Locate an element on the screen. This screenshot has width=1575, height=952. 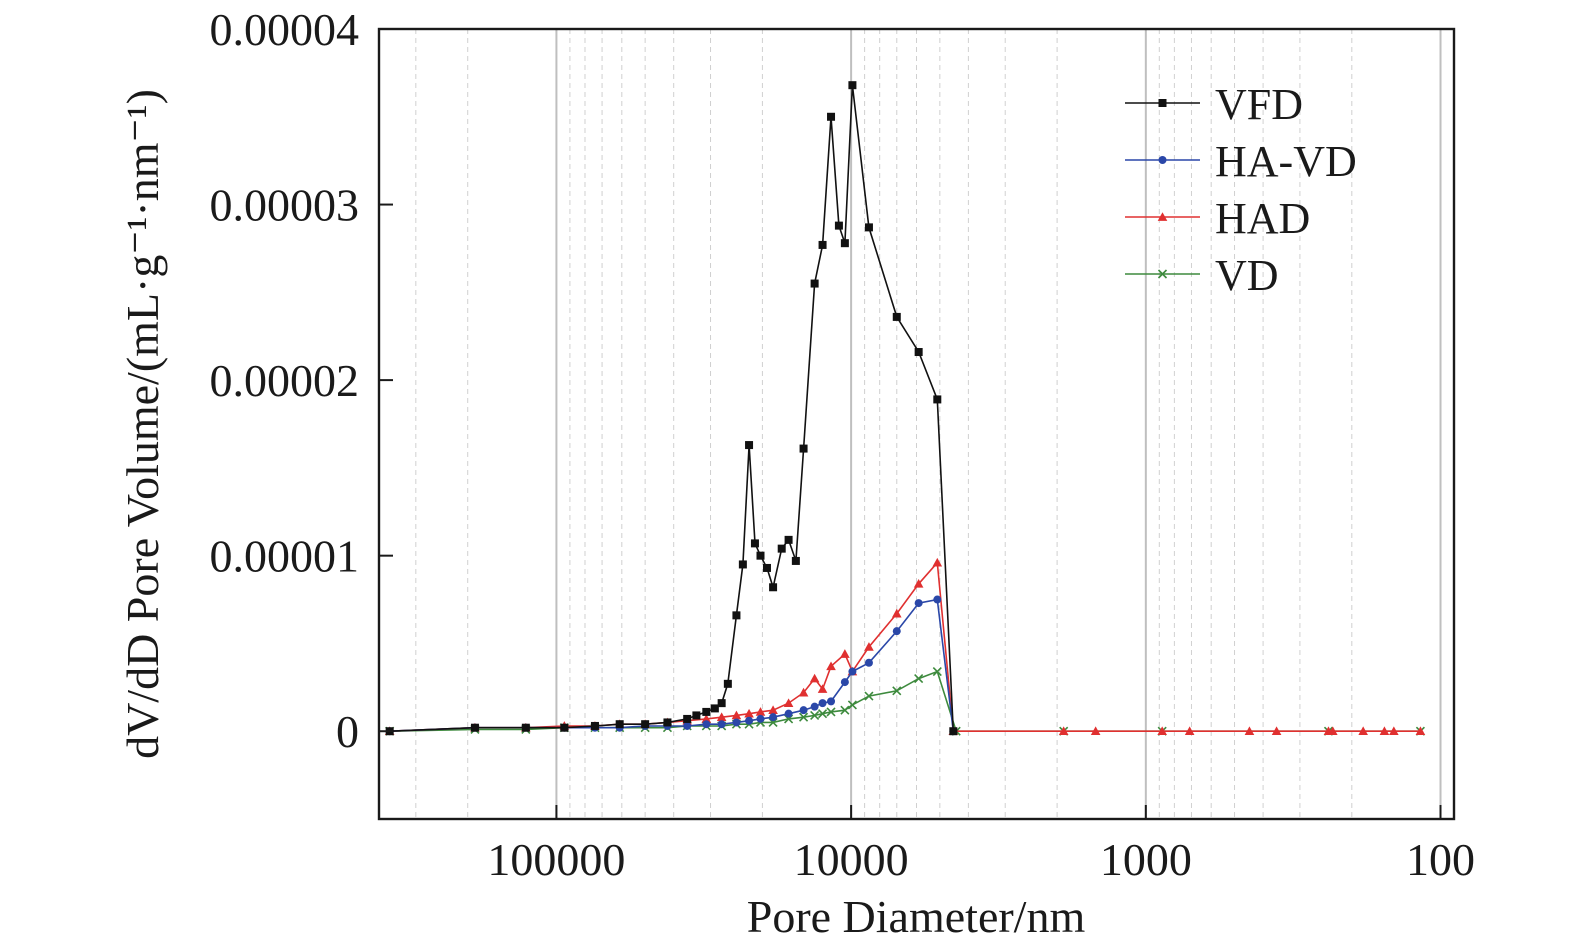
series-had is located at coordinates (905, 646).